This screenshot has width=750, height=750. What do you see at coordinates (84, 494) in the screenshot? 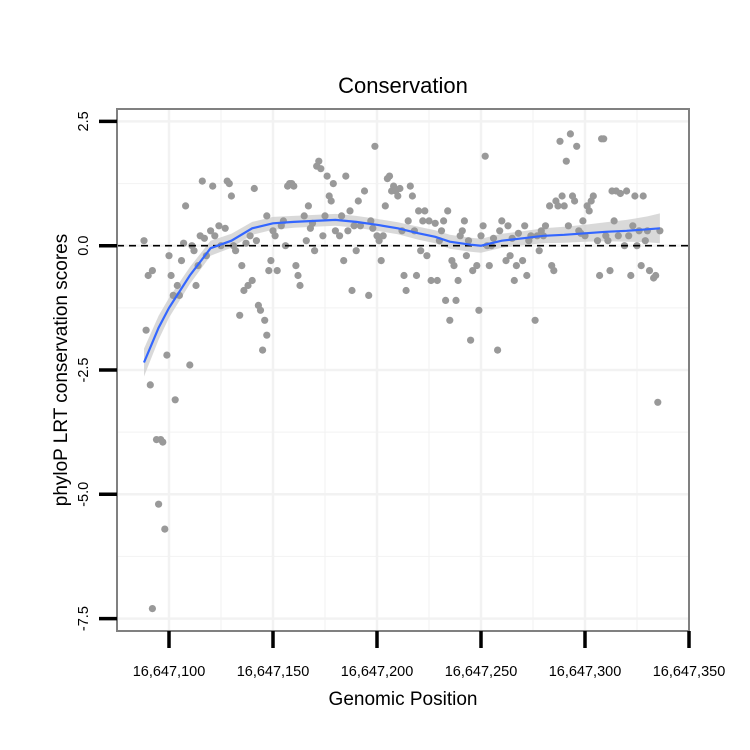
I see `y-tick-label: -5.0` at bounding box center [84, 494].